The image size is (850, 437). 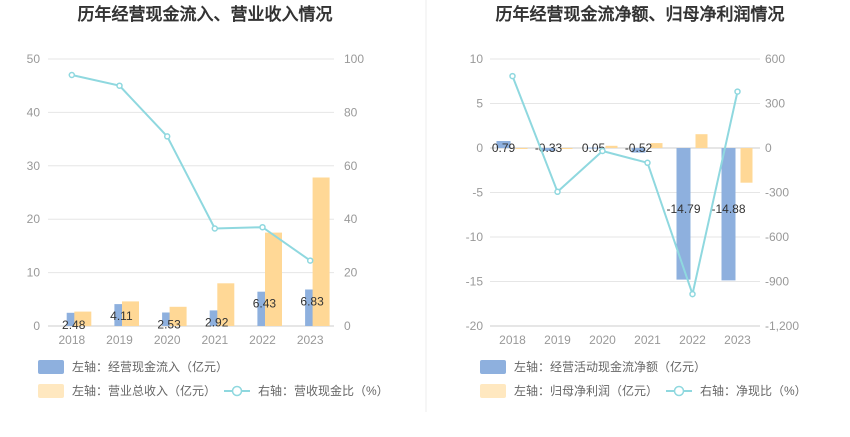 I want to click on bar-data-label: 0.79, so click(x=504, y=148).